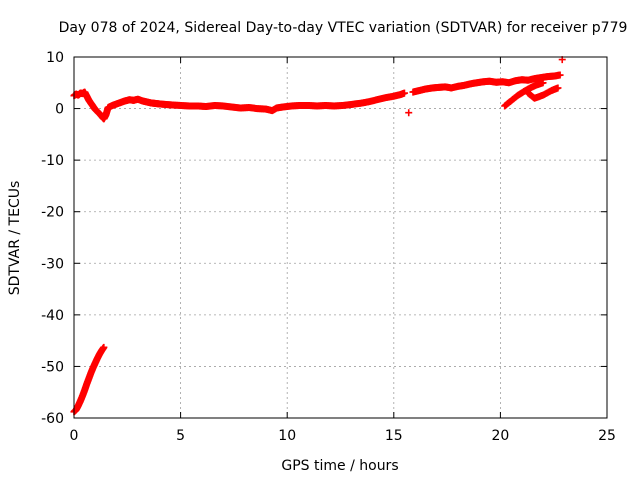 Image resolution: width=640 pixels, height=480 pixels. I want to click on y-tick-label: -20, so click(52, 213).